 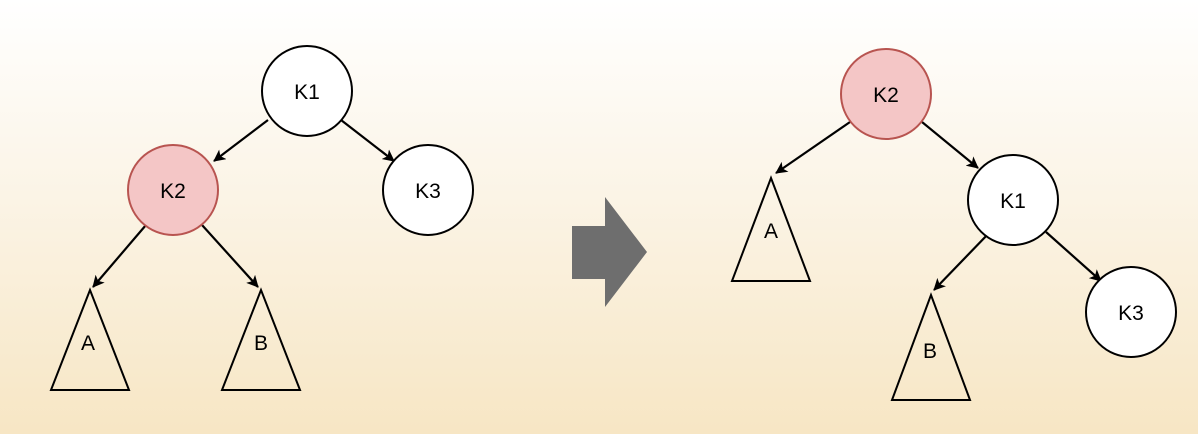 I want to click on before-node-k2-label: K2, so click(x=173, y=191).